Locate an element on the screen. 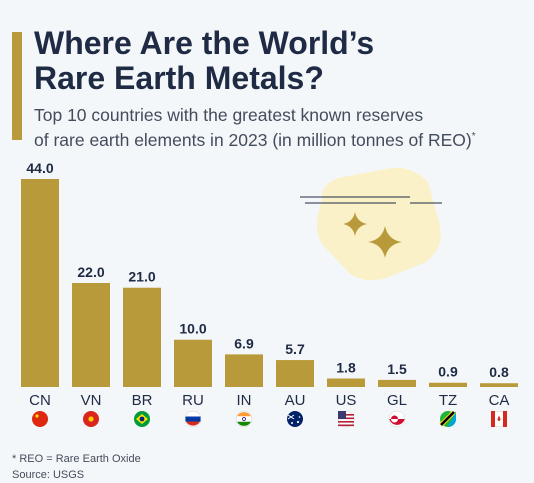  brazil-flag-icon is located at coordinates (142, 419).